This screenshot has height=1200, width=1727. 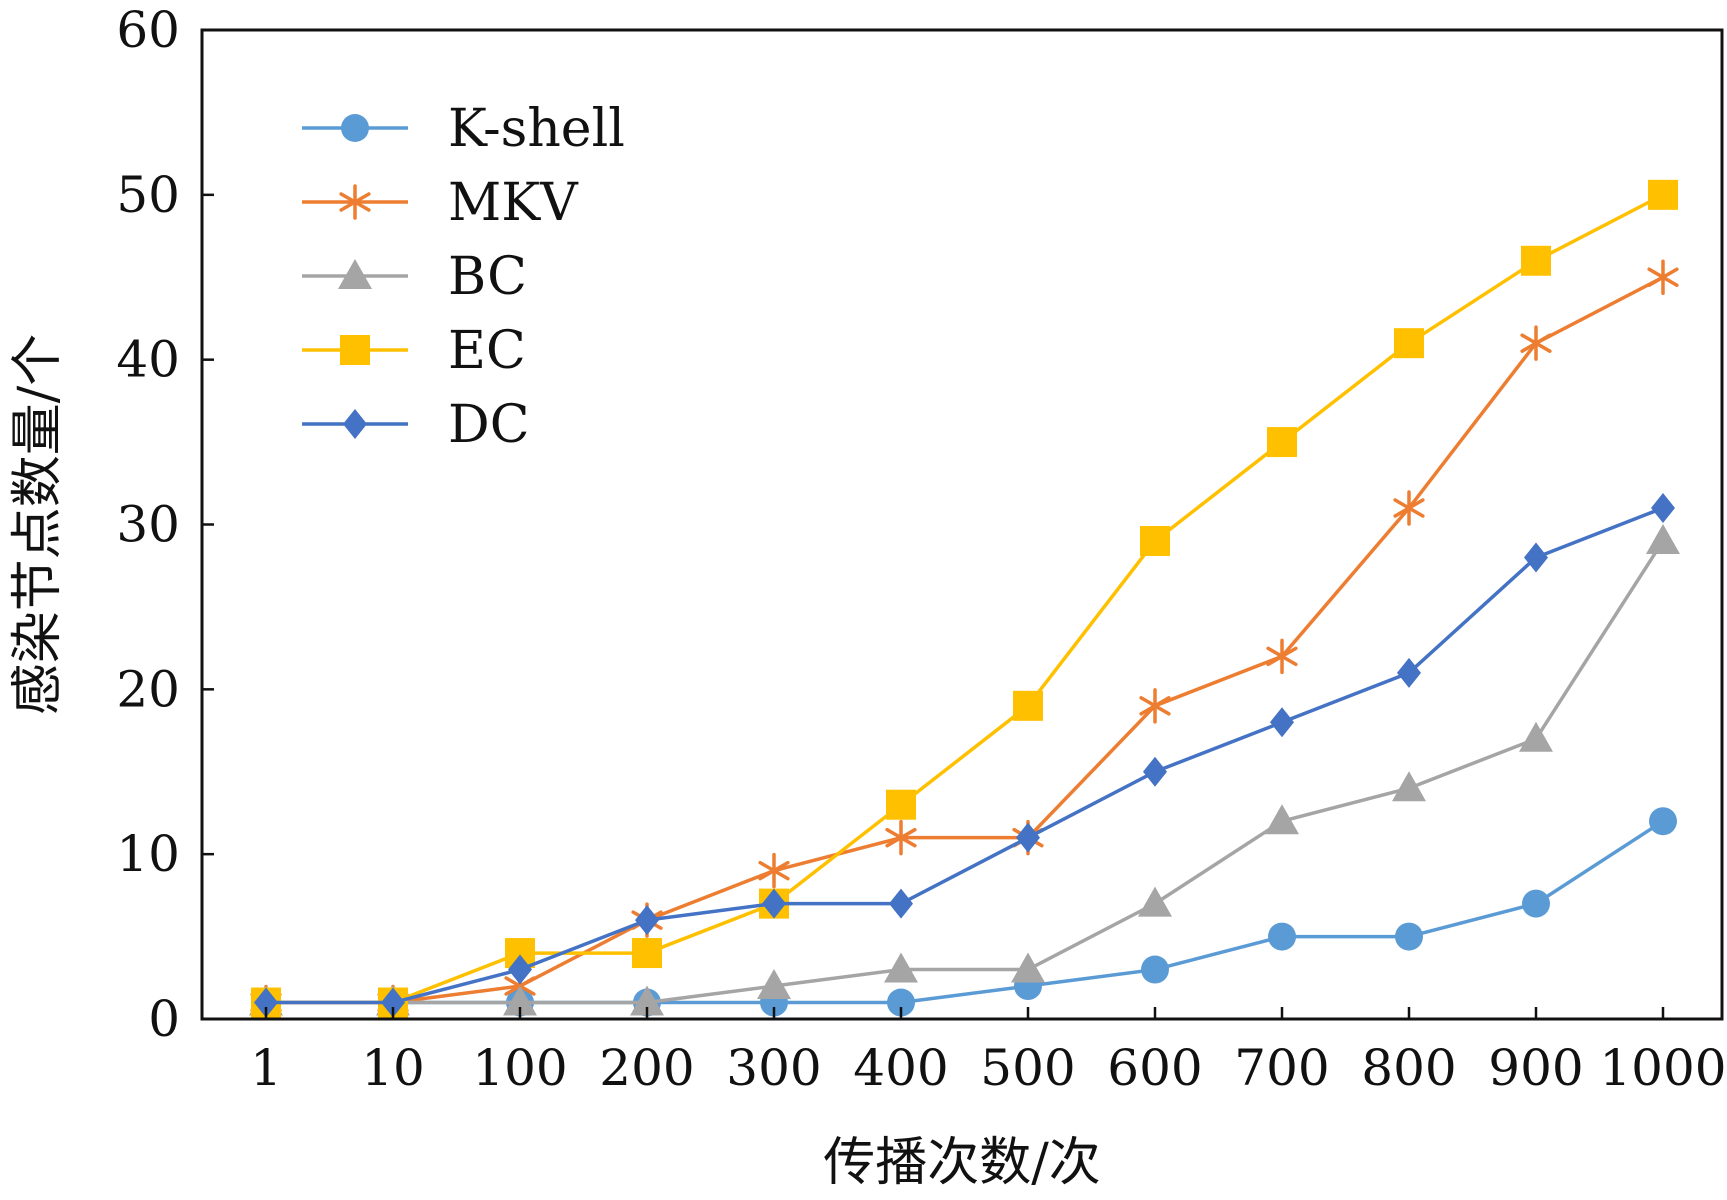 I want to click on series-line-k-shell, so click(x=965, y=912).